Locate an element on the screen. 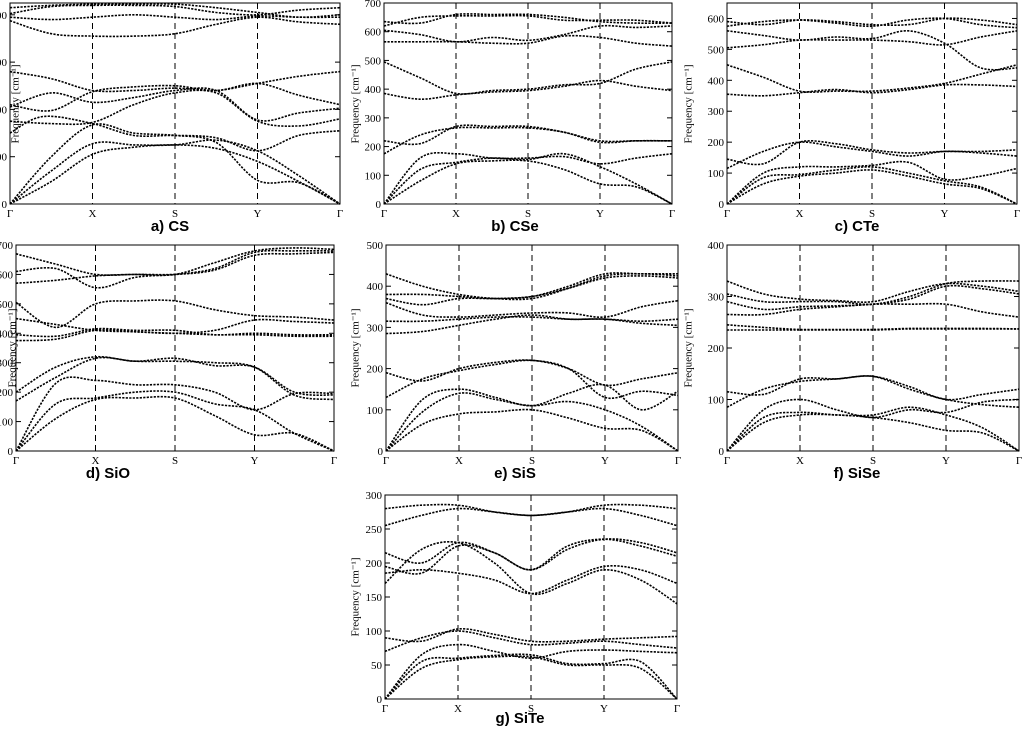 The width and height of the screenshot is (1024, 733). y-tick-label: 50 is located at coordinates (377, 666).